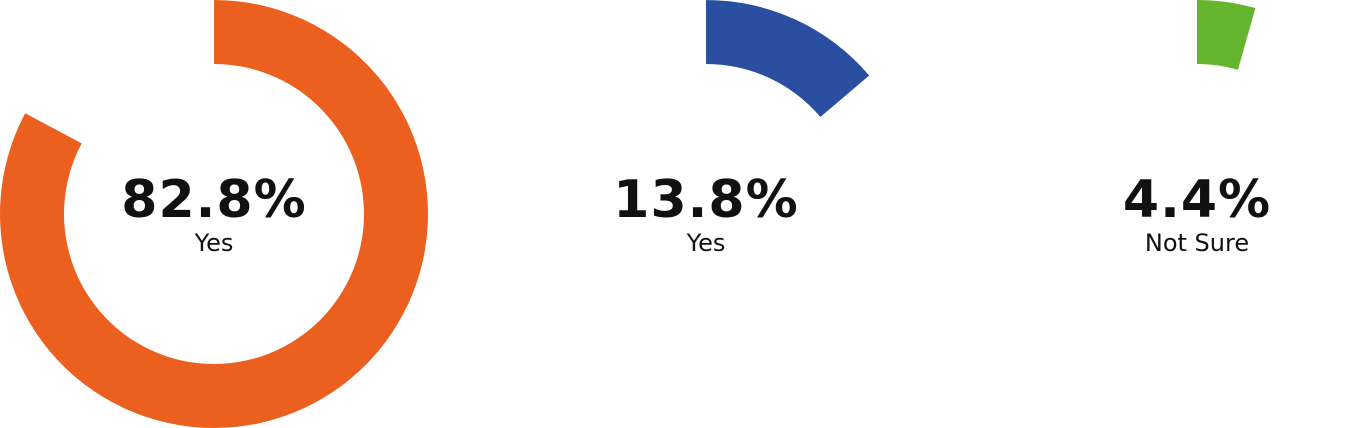 The image size is (1349, 428). What do you see at coordinates (213, 200) in the screenshot?
I see `donut-value-1: 82.8%` at bounding box center [213, 200].